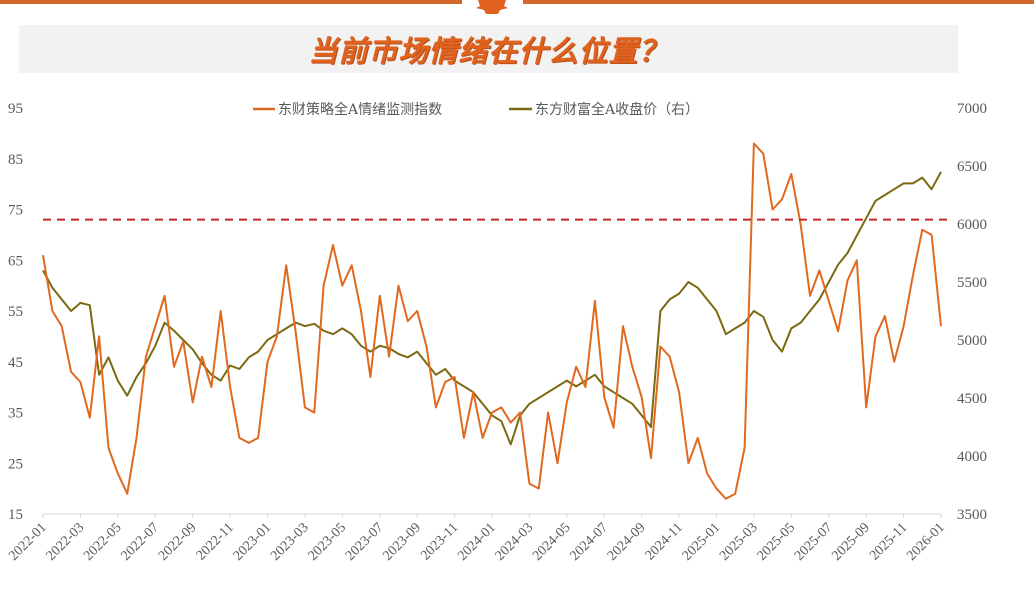  Describe the element at coordinates (253, 542) in the screenshot. I see `x-tick-label: 2023-01` at that location.